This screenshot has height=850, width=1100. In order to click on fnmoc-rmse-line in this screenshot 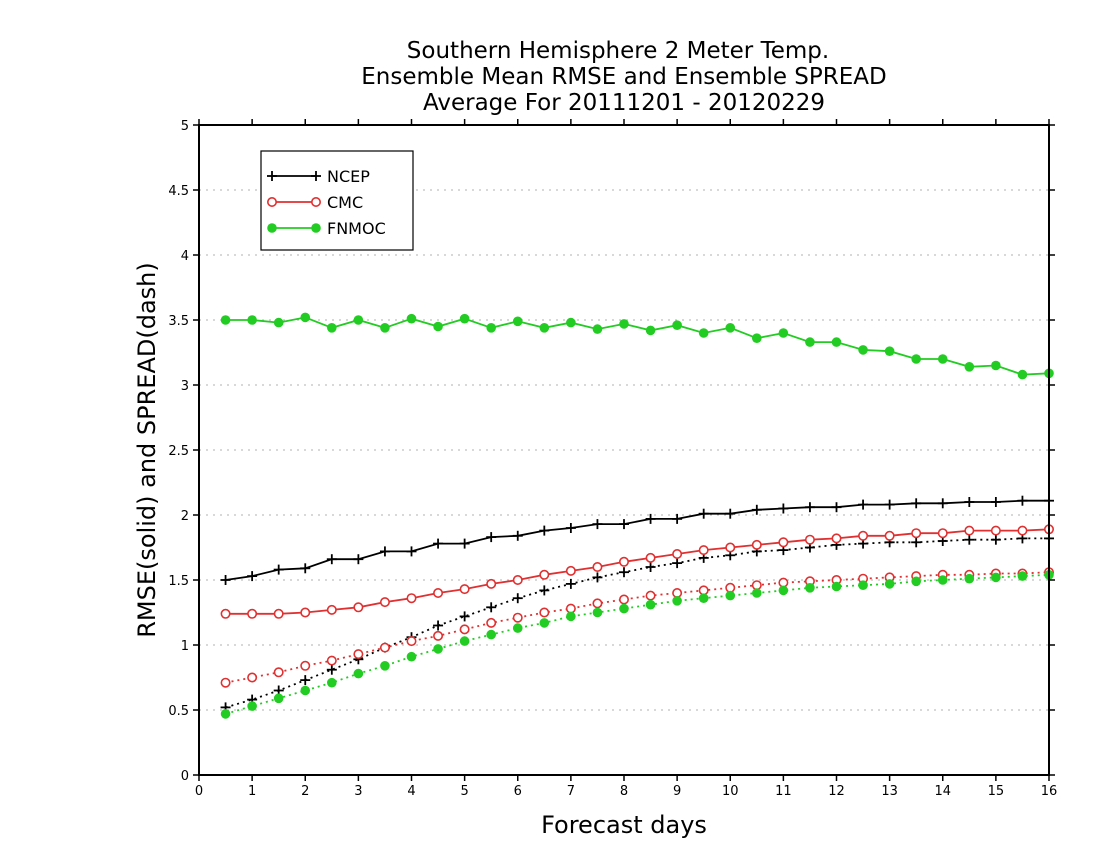, I will do `click(637, 346)`.